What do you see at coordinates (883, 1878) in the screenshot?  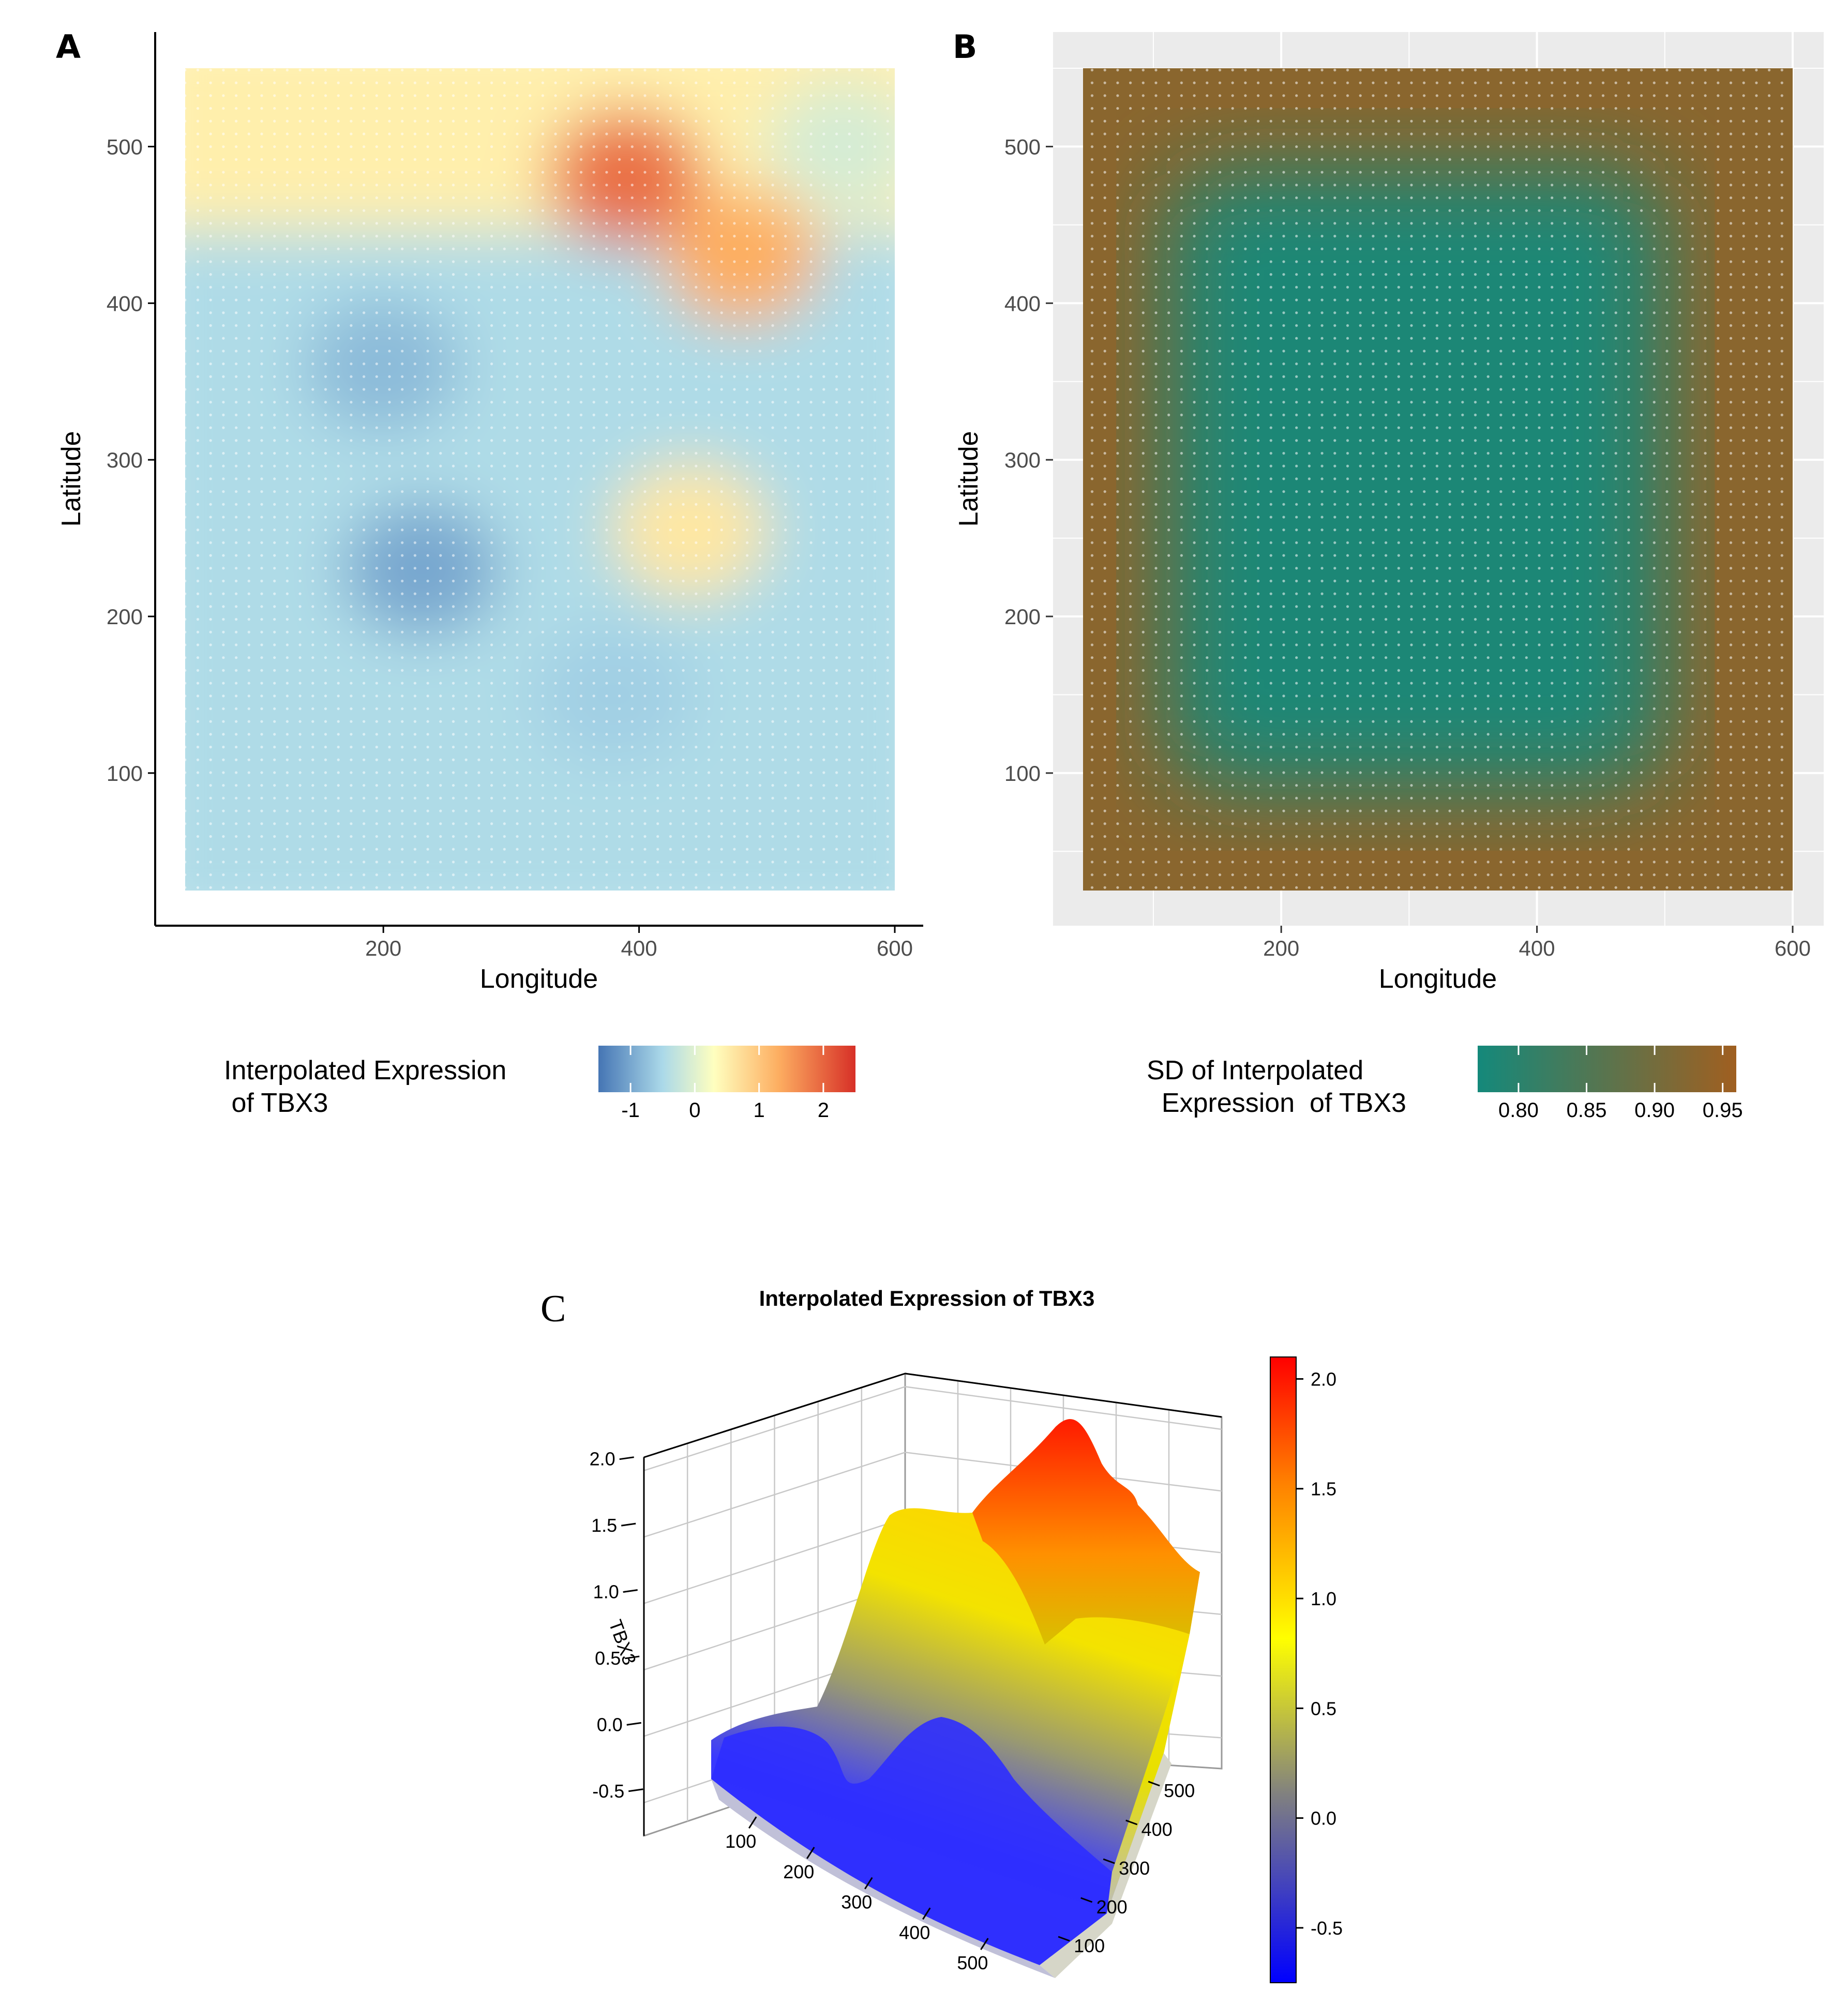 I see `surface-front-wall` at bounding box center [883, 1878].